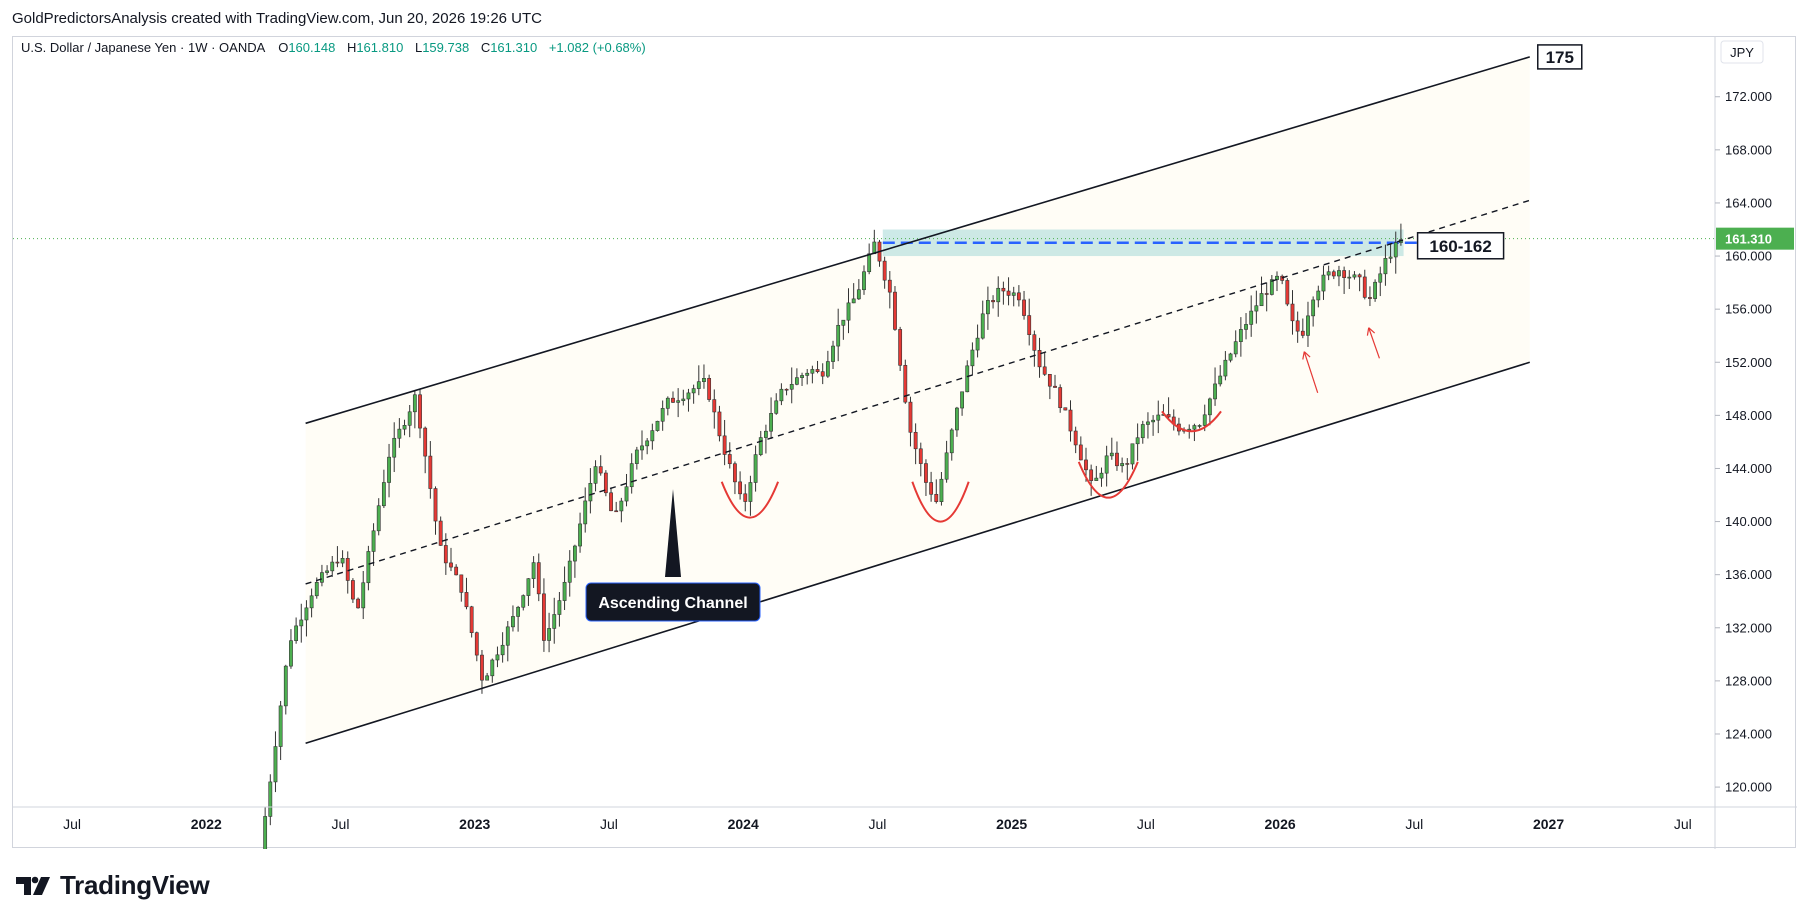 This screenshot has width=1814, height=921. Describe the element at coordinates (1748, 733) in the screenshot. I see `price-tick-label: 124.000` at that location.